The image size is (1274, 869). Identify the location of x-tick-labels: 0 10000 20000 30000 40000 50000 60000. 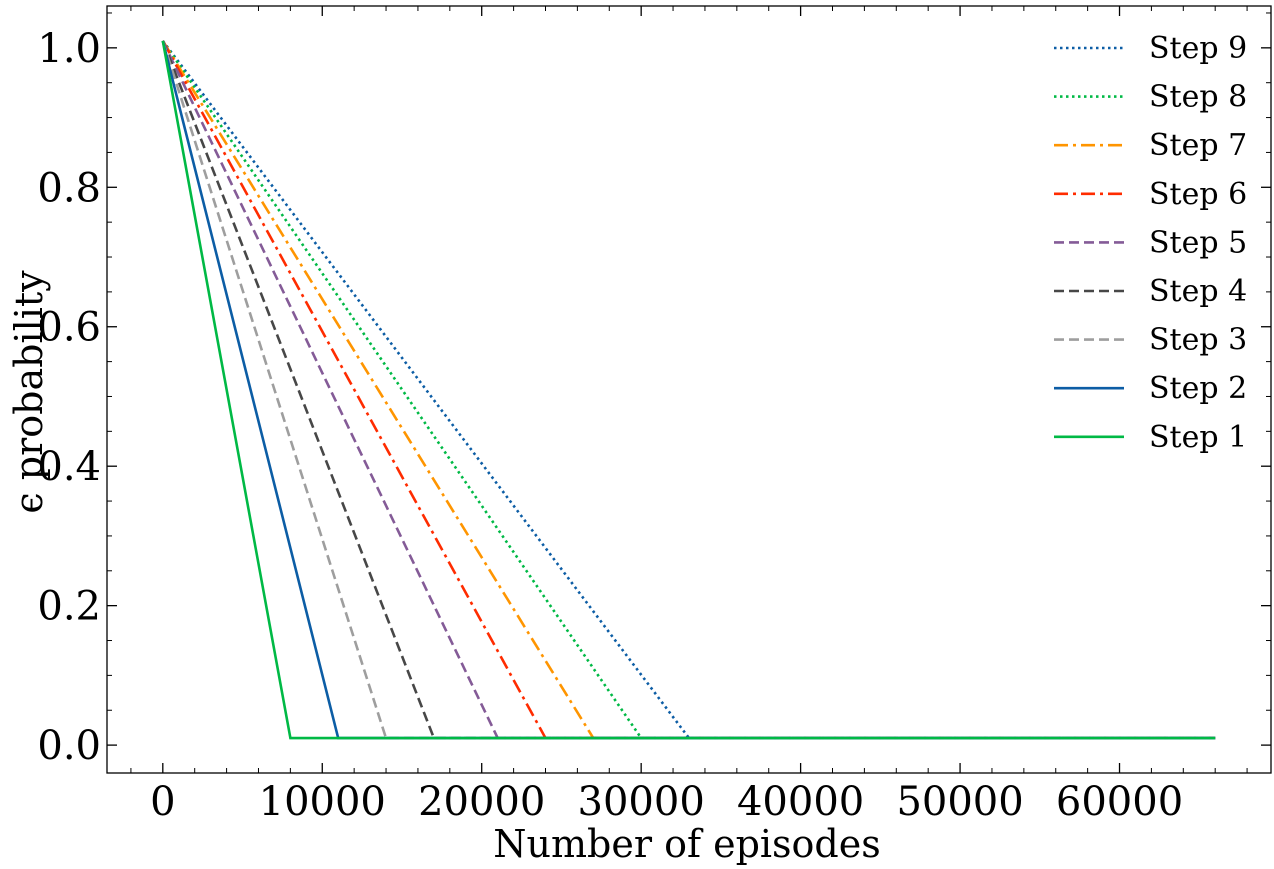
(666, 802).